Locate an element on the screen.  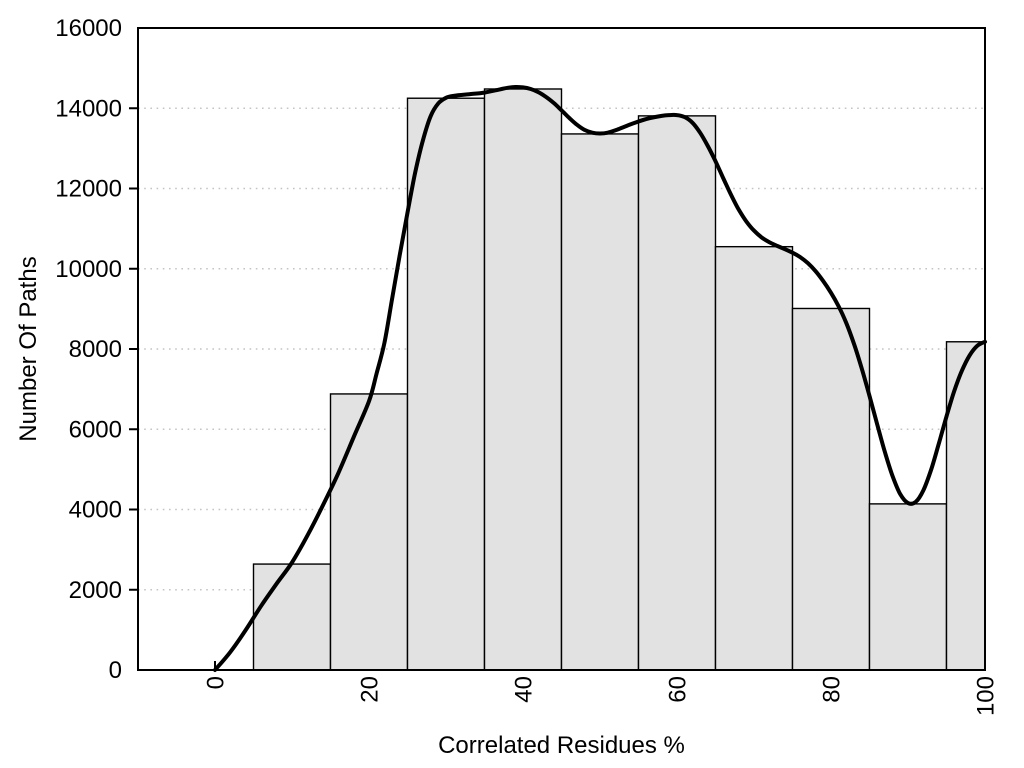
x-tick-labels: 0 20 40 60 80 100 is located at coordinates (601, 696).